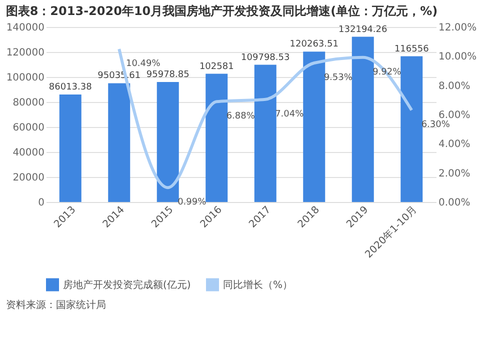  Describe the element at coordinates (454, 203) in the screenshot. I see `y2-tick-label: 0.00%` at that location.